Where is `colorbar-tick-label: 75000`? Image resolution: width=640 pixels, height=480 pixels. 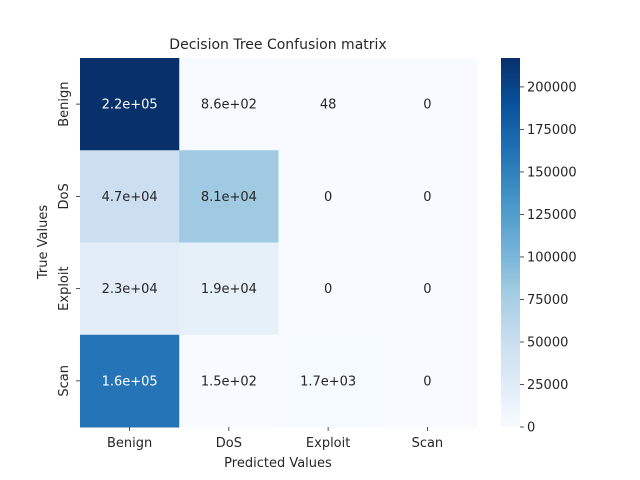
colorbar-tick-label: 75000 is located at coordinates (547, 300).